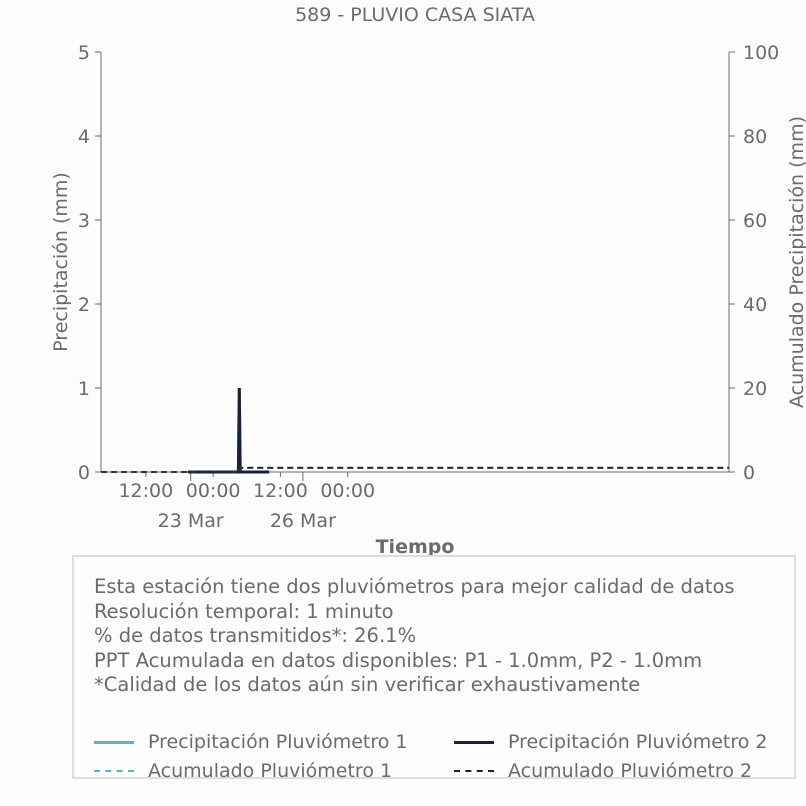  I want to click on legend-item-precip-p2: Precipitación Pluviómetro 2, so click(611, 742).